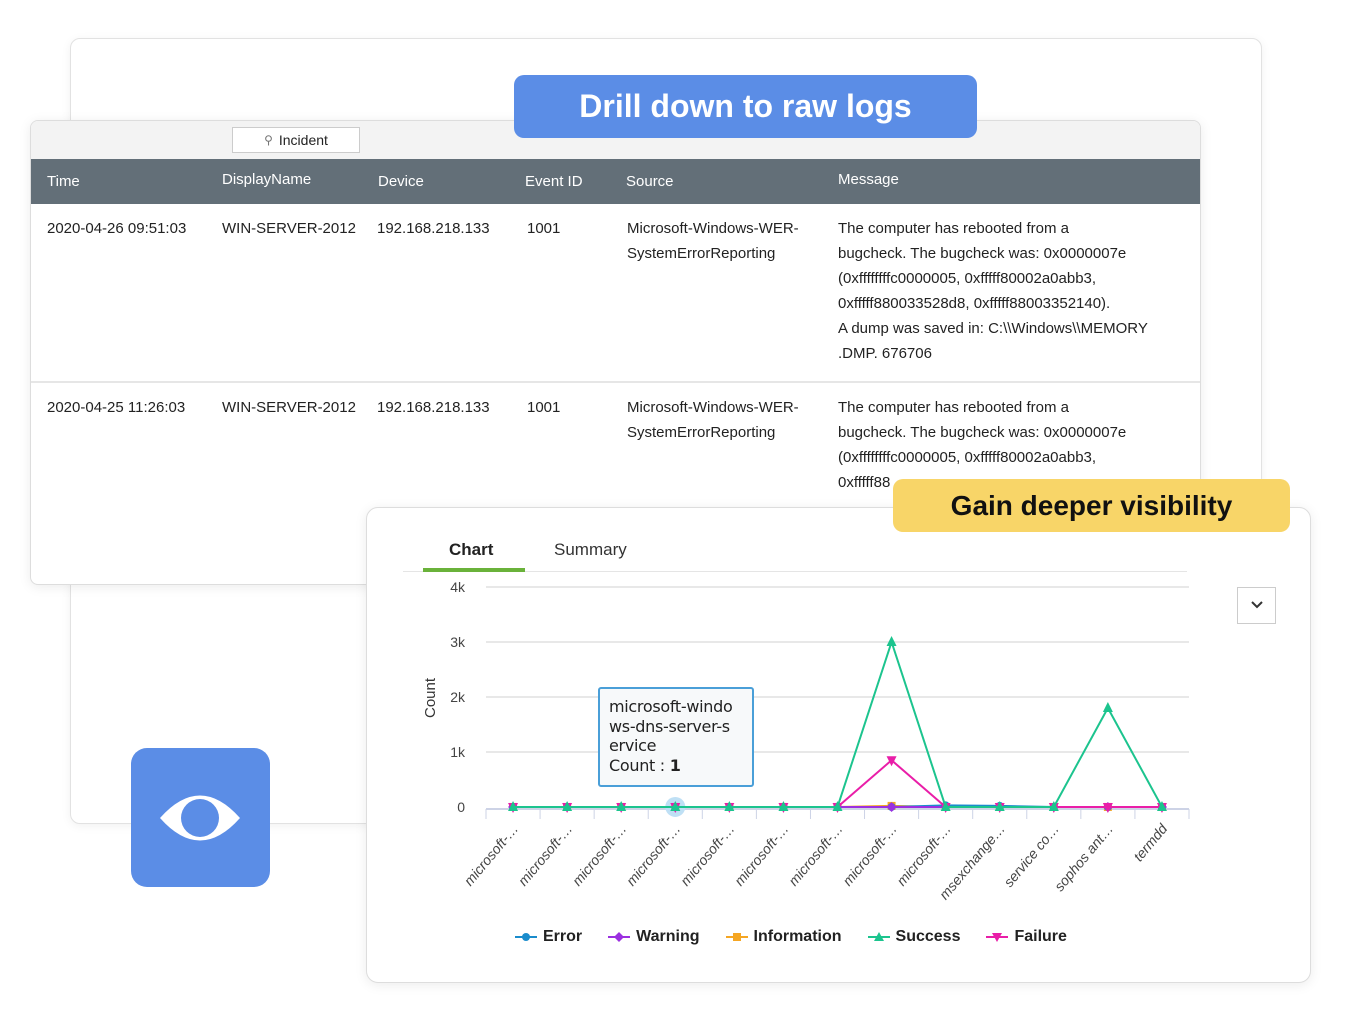  I want to click on incident-icon: ⚲, so click(268, 140).